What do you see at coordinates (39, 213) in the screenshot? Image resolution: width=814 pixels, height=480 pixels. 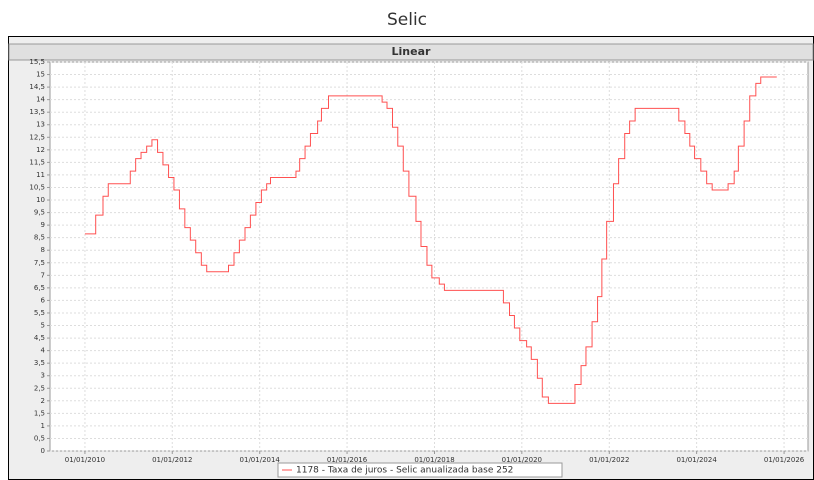 I see `y-tick-label: 9,5` at bounding box center [39, 213].